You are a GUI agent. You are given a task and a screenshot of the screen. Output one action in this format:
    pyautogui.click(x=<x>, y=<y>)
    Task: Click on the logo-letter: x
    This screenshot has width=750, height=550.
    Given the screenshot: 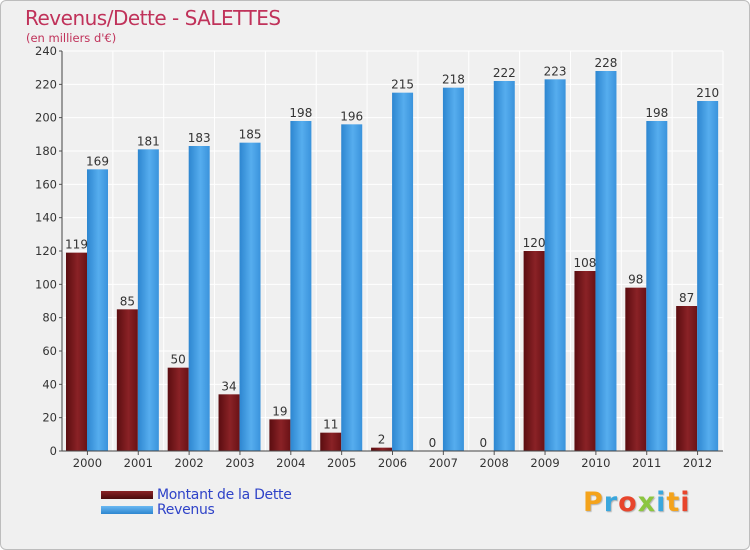 What is the action you would take?
    pyautogui.click(x=647, y=502)
    